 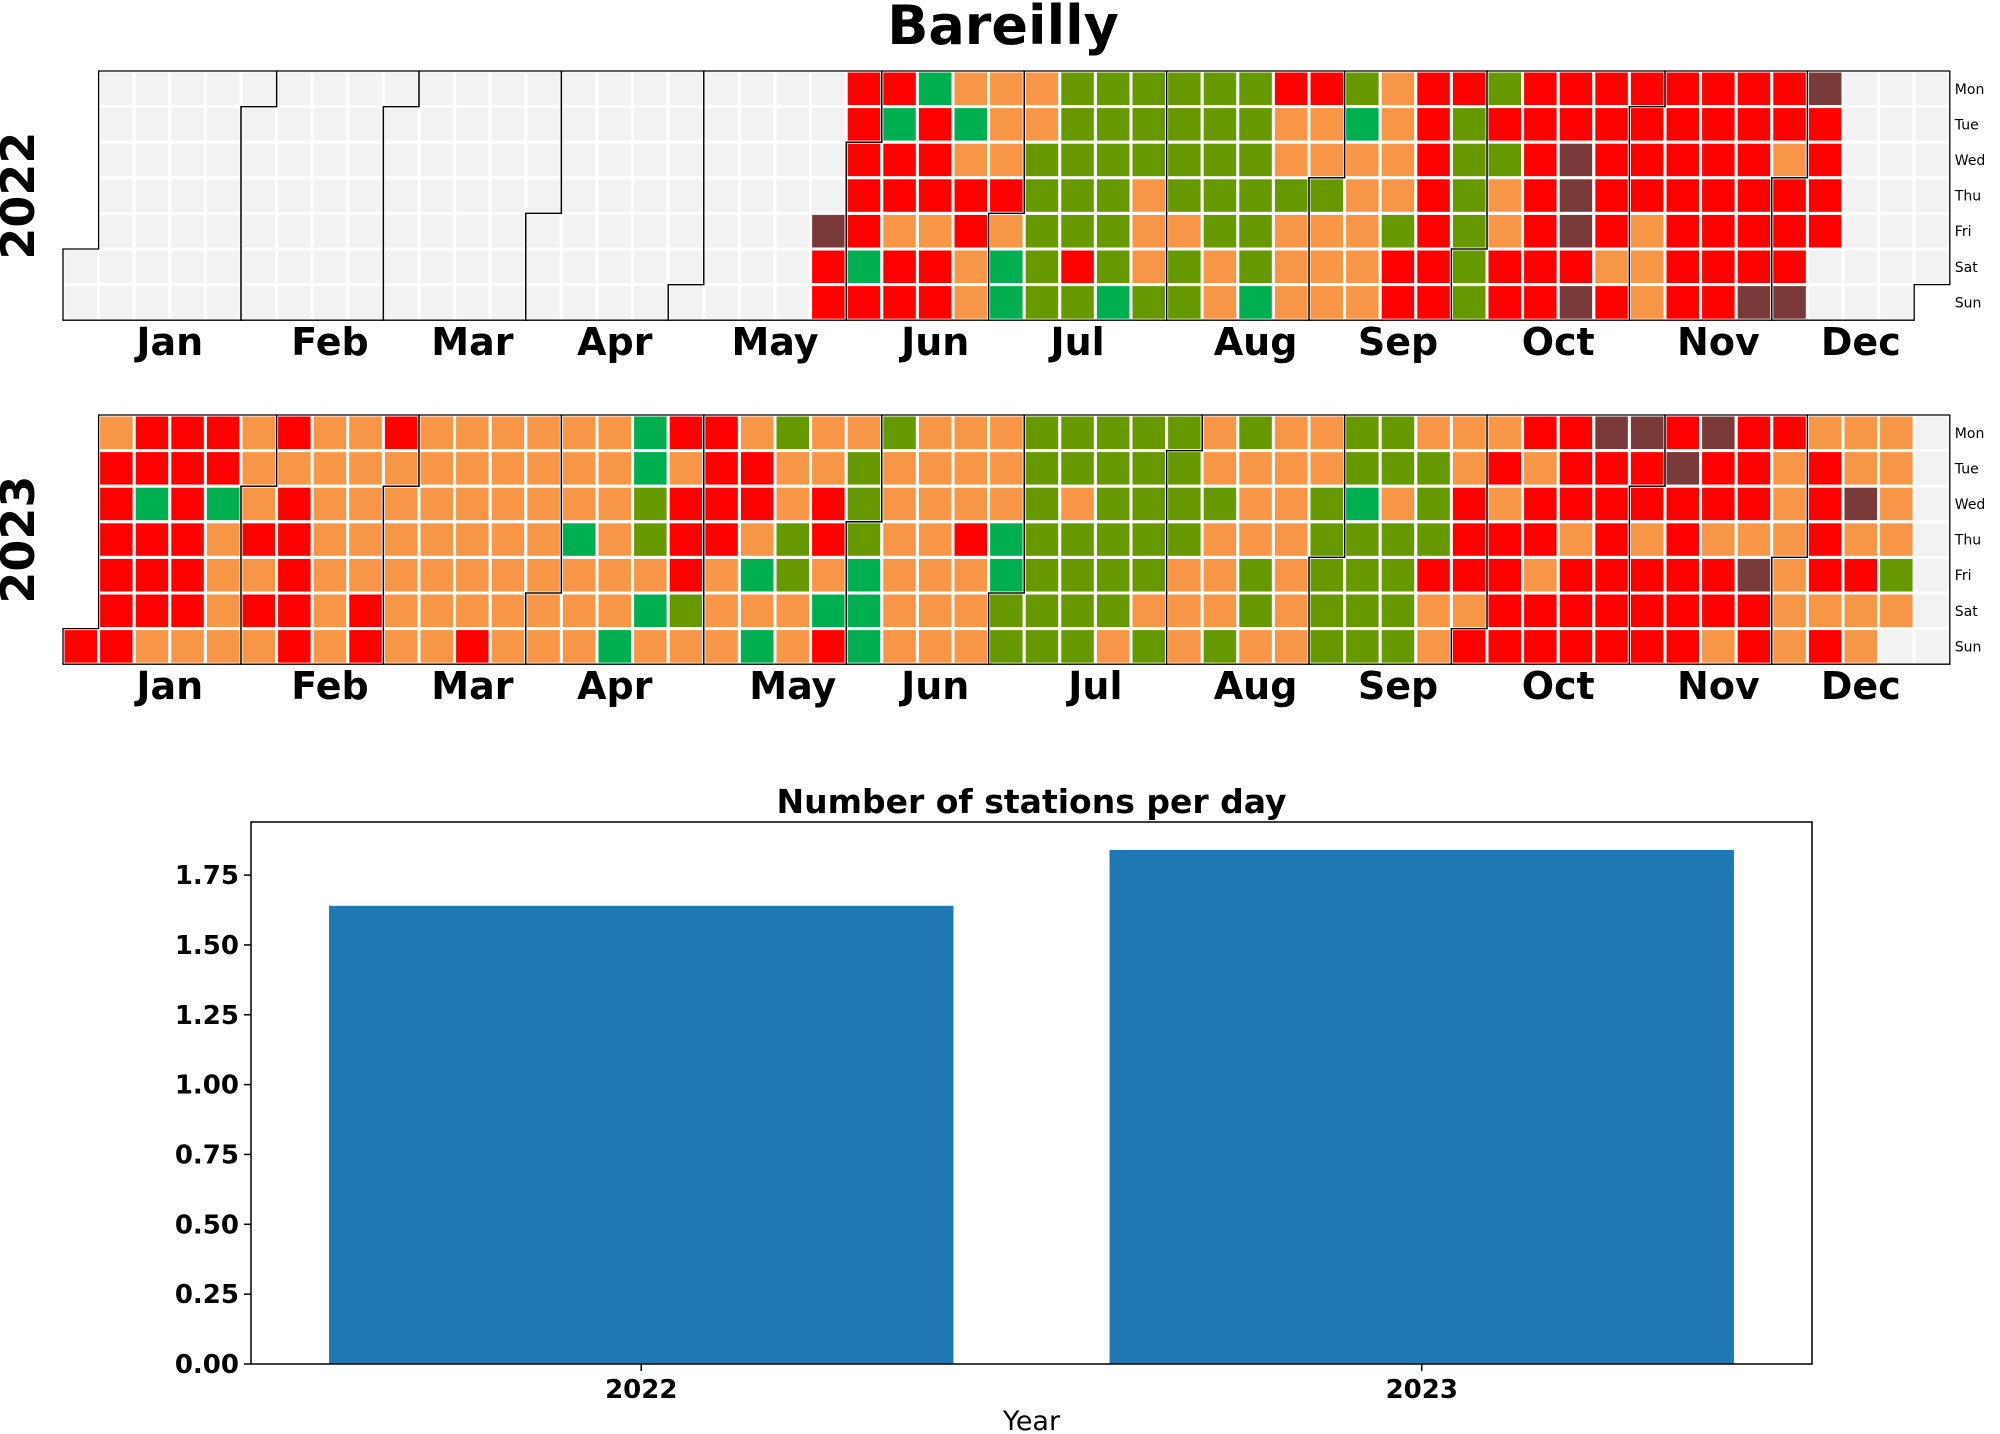 I want to click on bar-2023, so click(x=1421, y=1106).